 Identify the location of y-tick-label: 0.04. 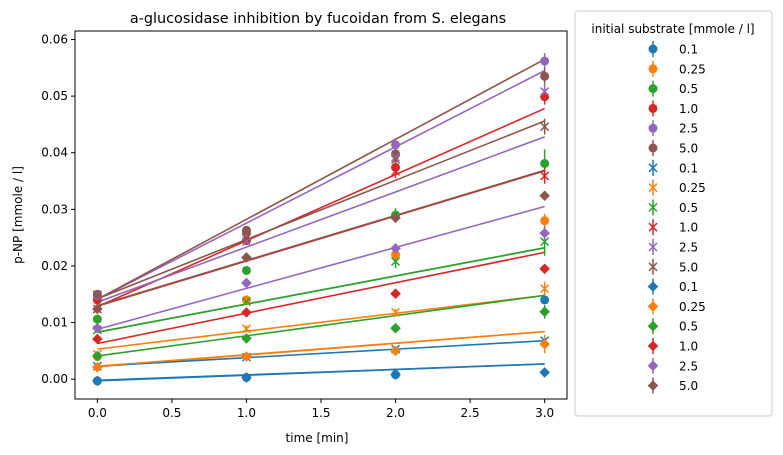
(54, 153).